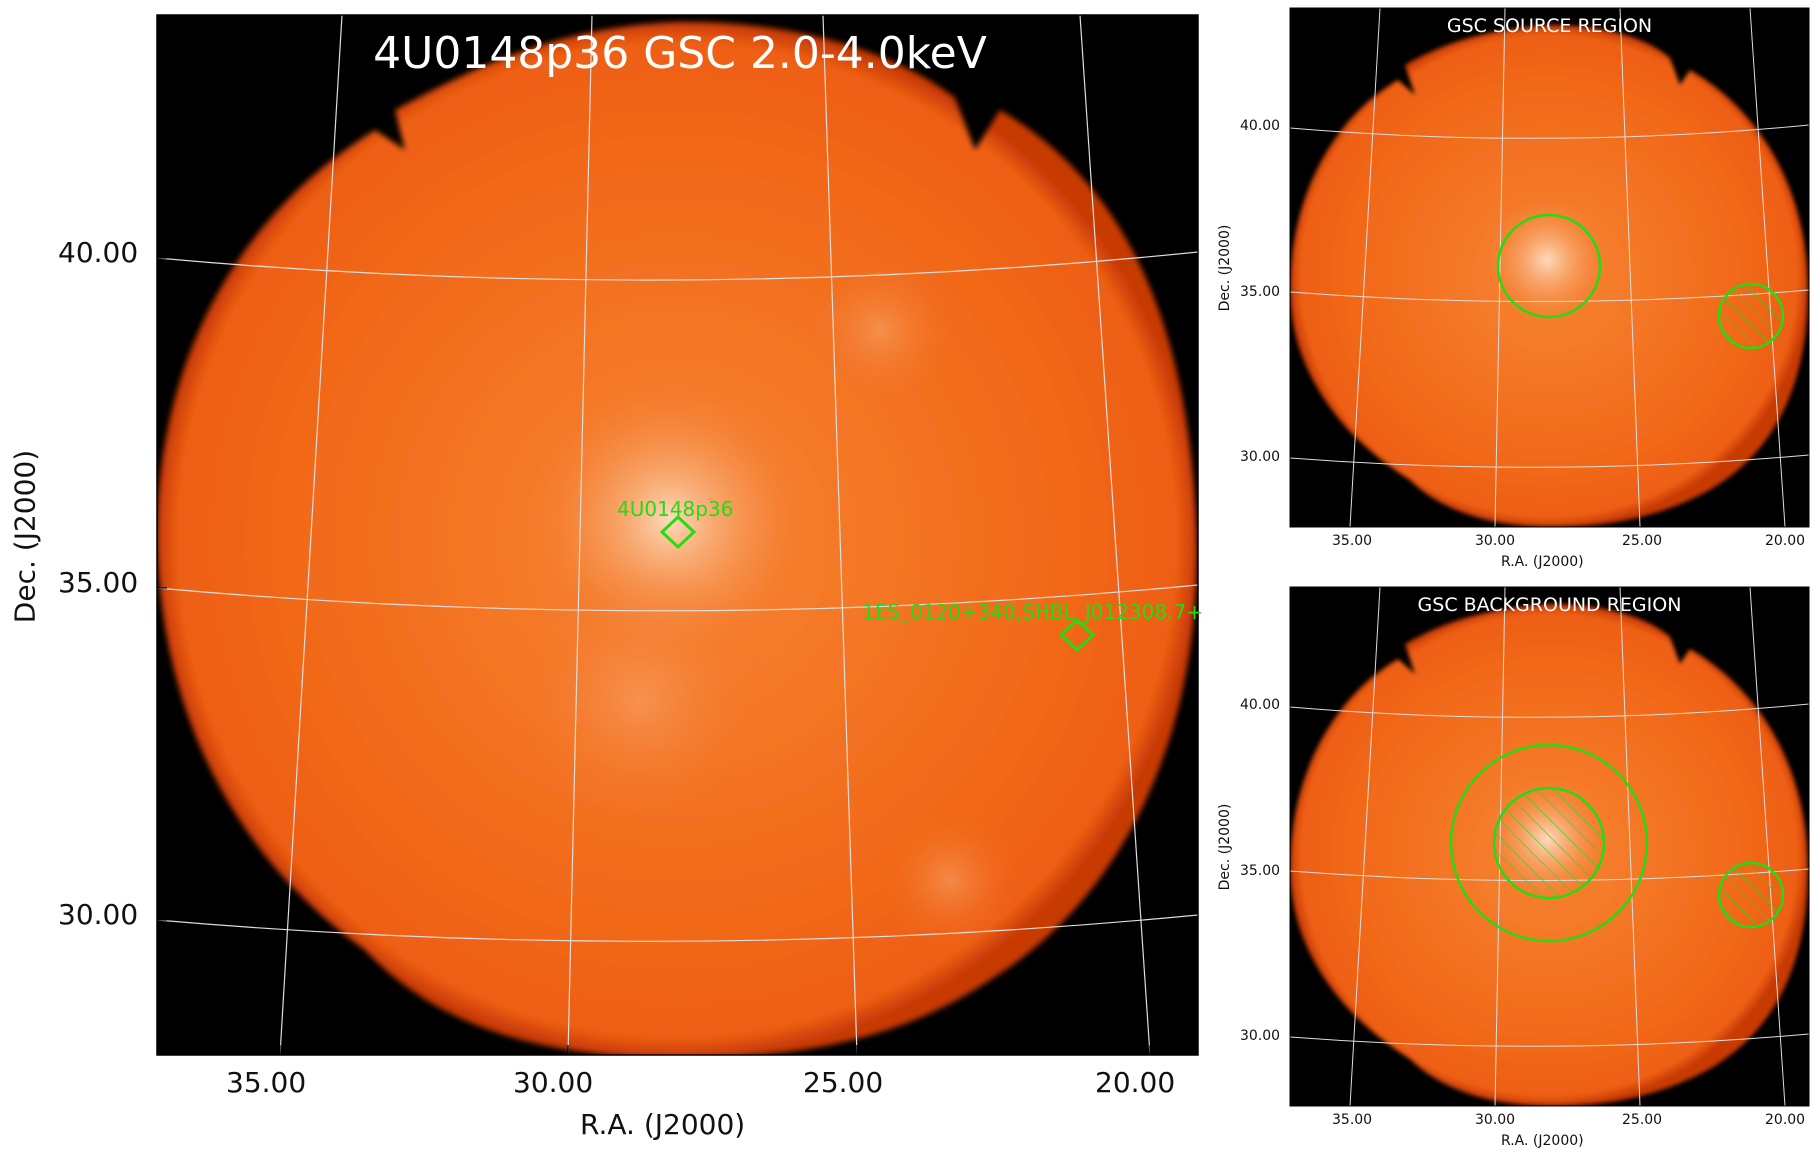 Image resolution: width=1815 pixels, height=1156 pixels. What do you see at coordinates (675, 509) in the screenshot?
I see `source-label-4u0148p36: 4U0148p36` at bounding box center [675, 509].